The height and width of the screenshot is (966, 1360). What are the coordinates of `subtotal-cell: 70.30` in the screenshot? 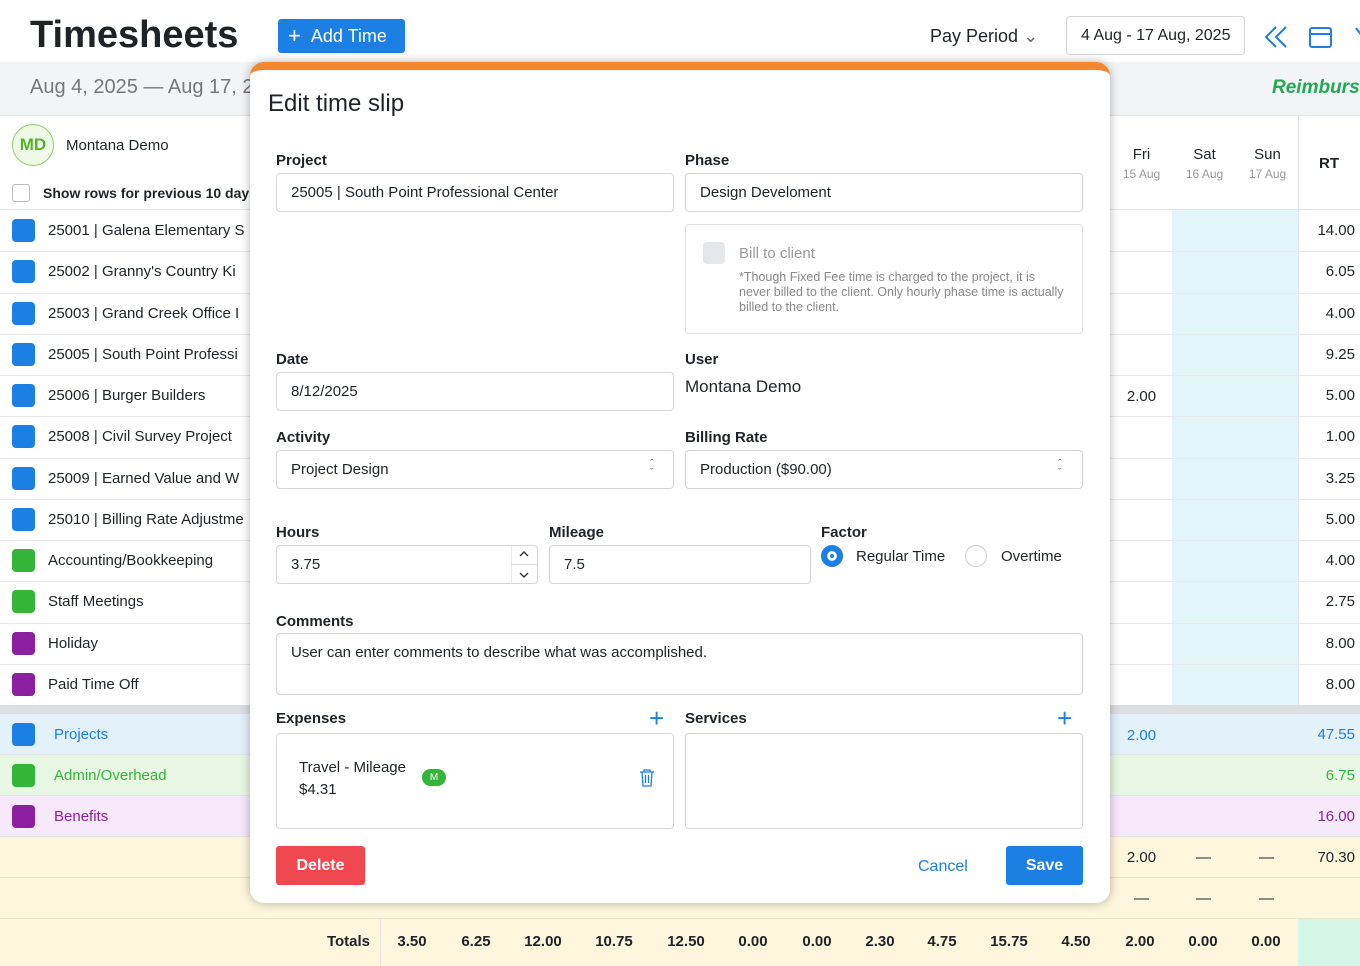 It's located at (1336, 857).